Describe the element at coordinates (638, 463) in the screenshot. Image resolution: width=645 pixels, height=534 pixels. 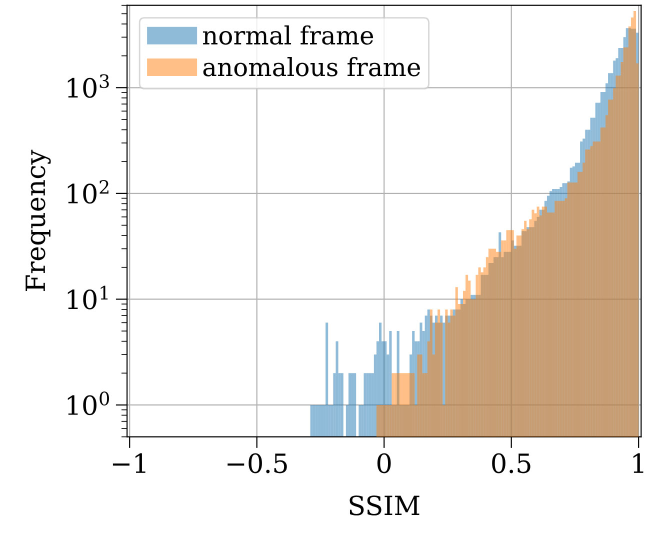
I see `x-tick-label: 1` at that location.